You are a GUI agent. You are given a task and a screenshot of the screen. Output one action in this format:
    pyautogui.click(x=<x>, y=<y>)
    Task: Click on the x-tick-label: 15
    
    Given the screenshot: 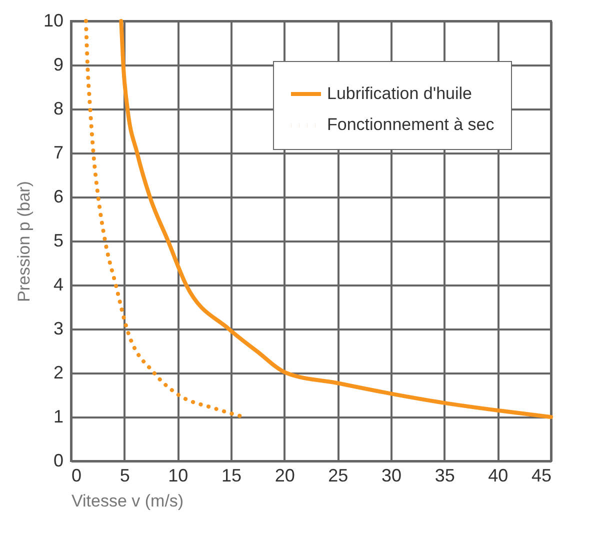 What is the action you would take?
    pyautogui.click(x=231, y=476)
    